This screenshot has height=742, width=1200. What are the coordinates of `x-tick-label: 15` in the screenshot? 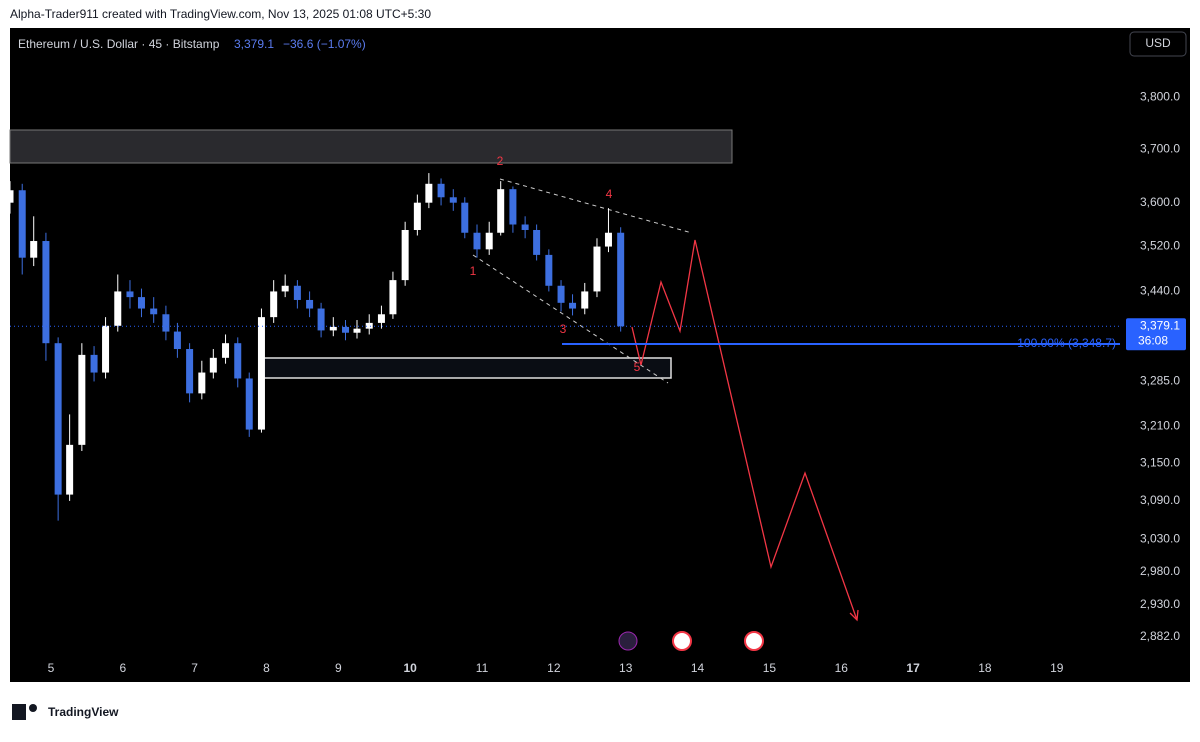 It's located at (770, 668).